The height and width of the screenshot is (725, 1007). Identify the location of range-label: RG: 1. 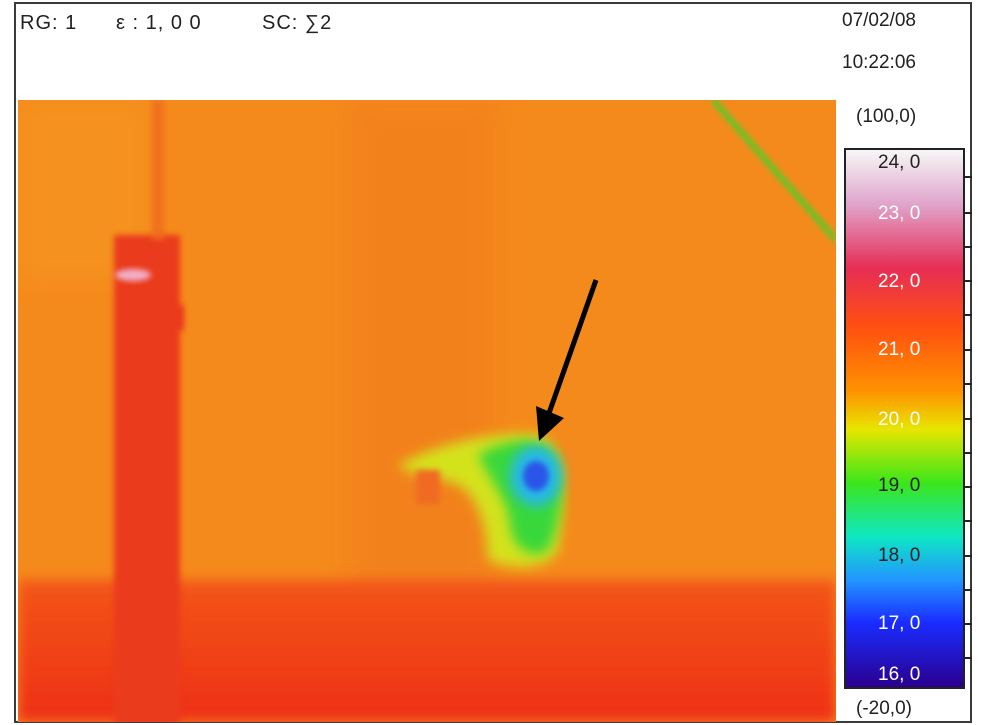
(49, 23).